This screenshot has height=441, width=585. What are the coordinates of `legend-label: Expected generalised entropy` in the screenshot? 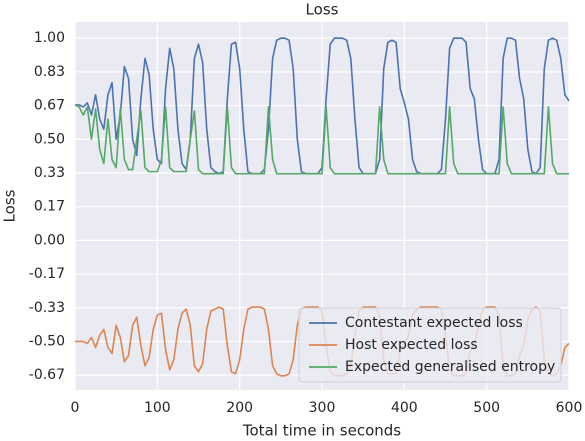 It's located at (450, 367).